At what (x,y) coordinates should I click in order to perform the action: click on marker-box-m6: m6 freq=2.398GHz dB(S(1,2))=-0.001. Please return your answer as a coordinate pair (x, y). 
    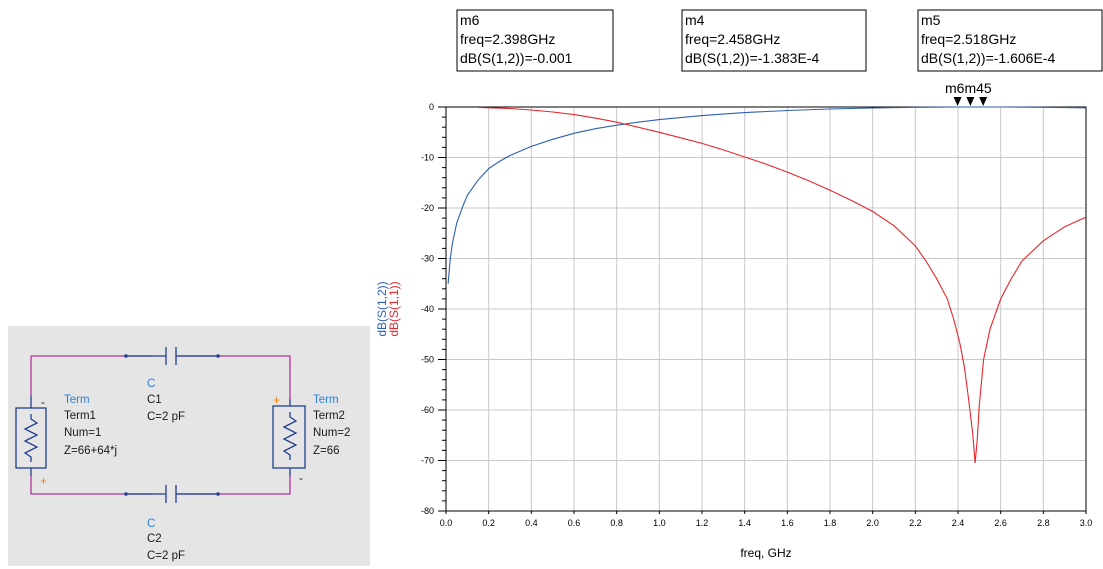
    Looking at the image, I should click on (535, 40).